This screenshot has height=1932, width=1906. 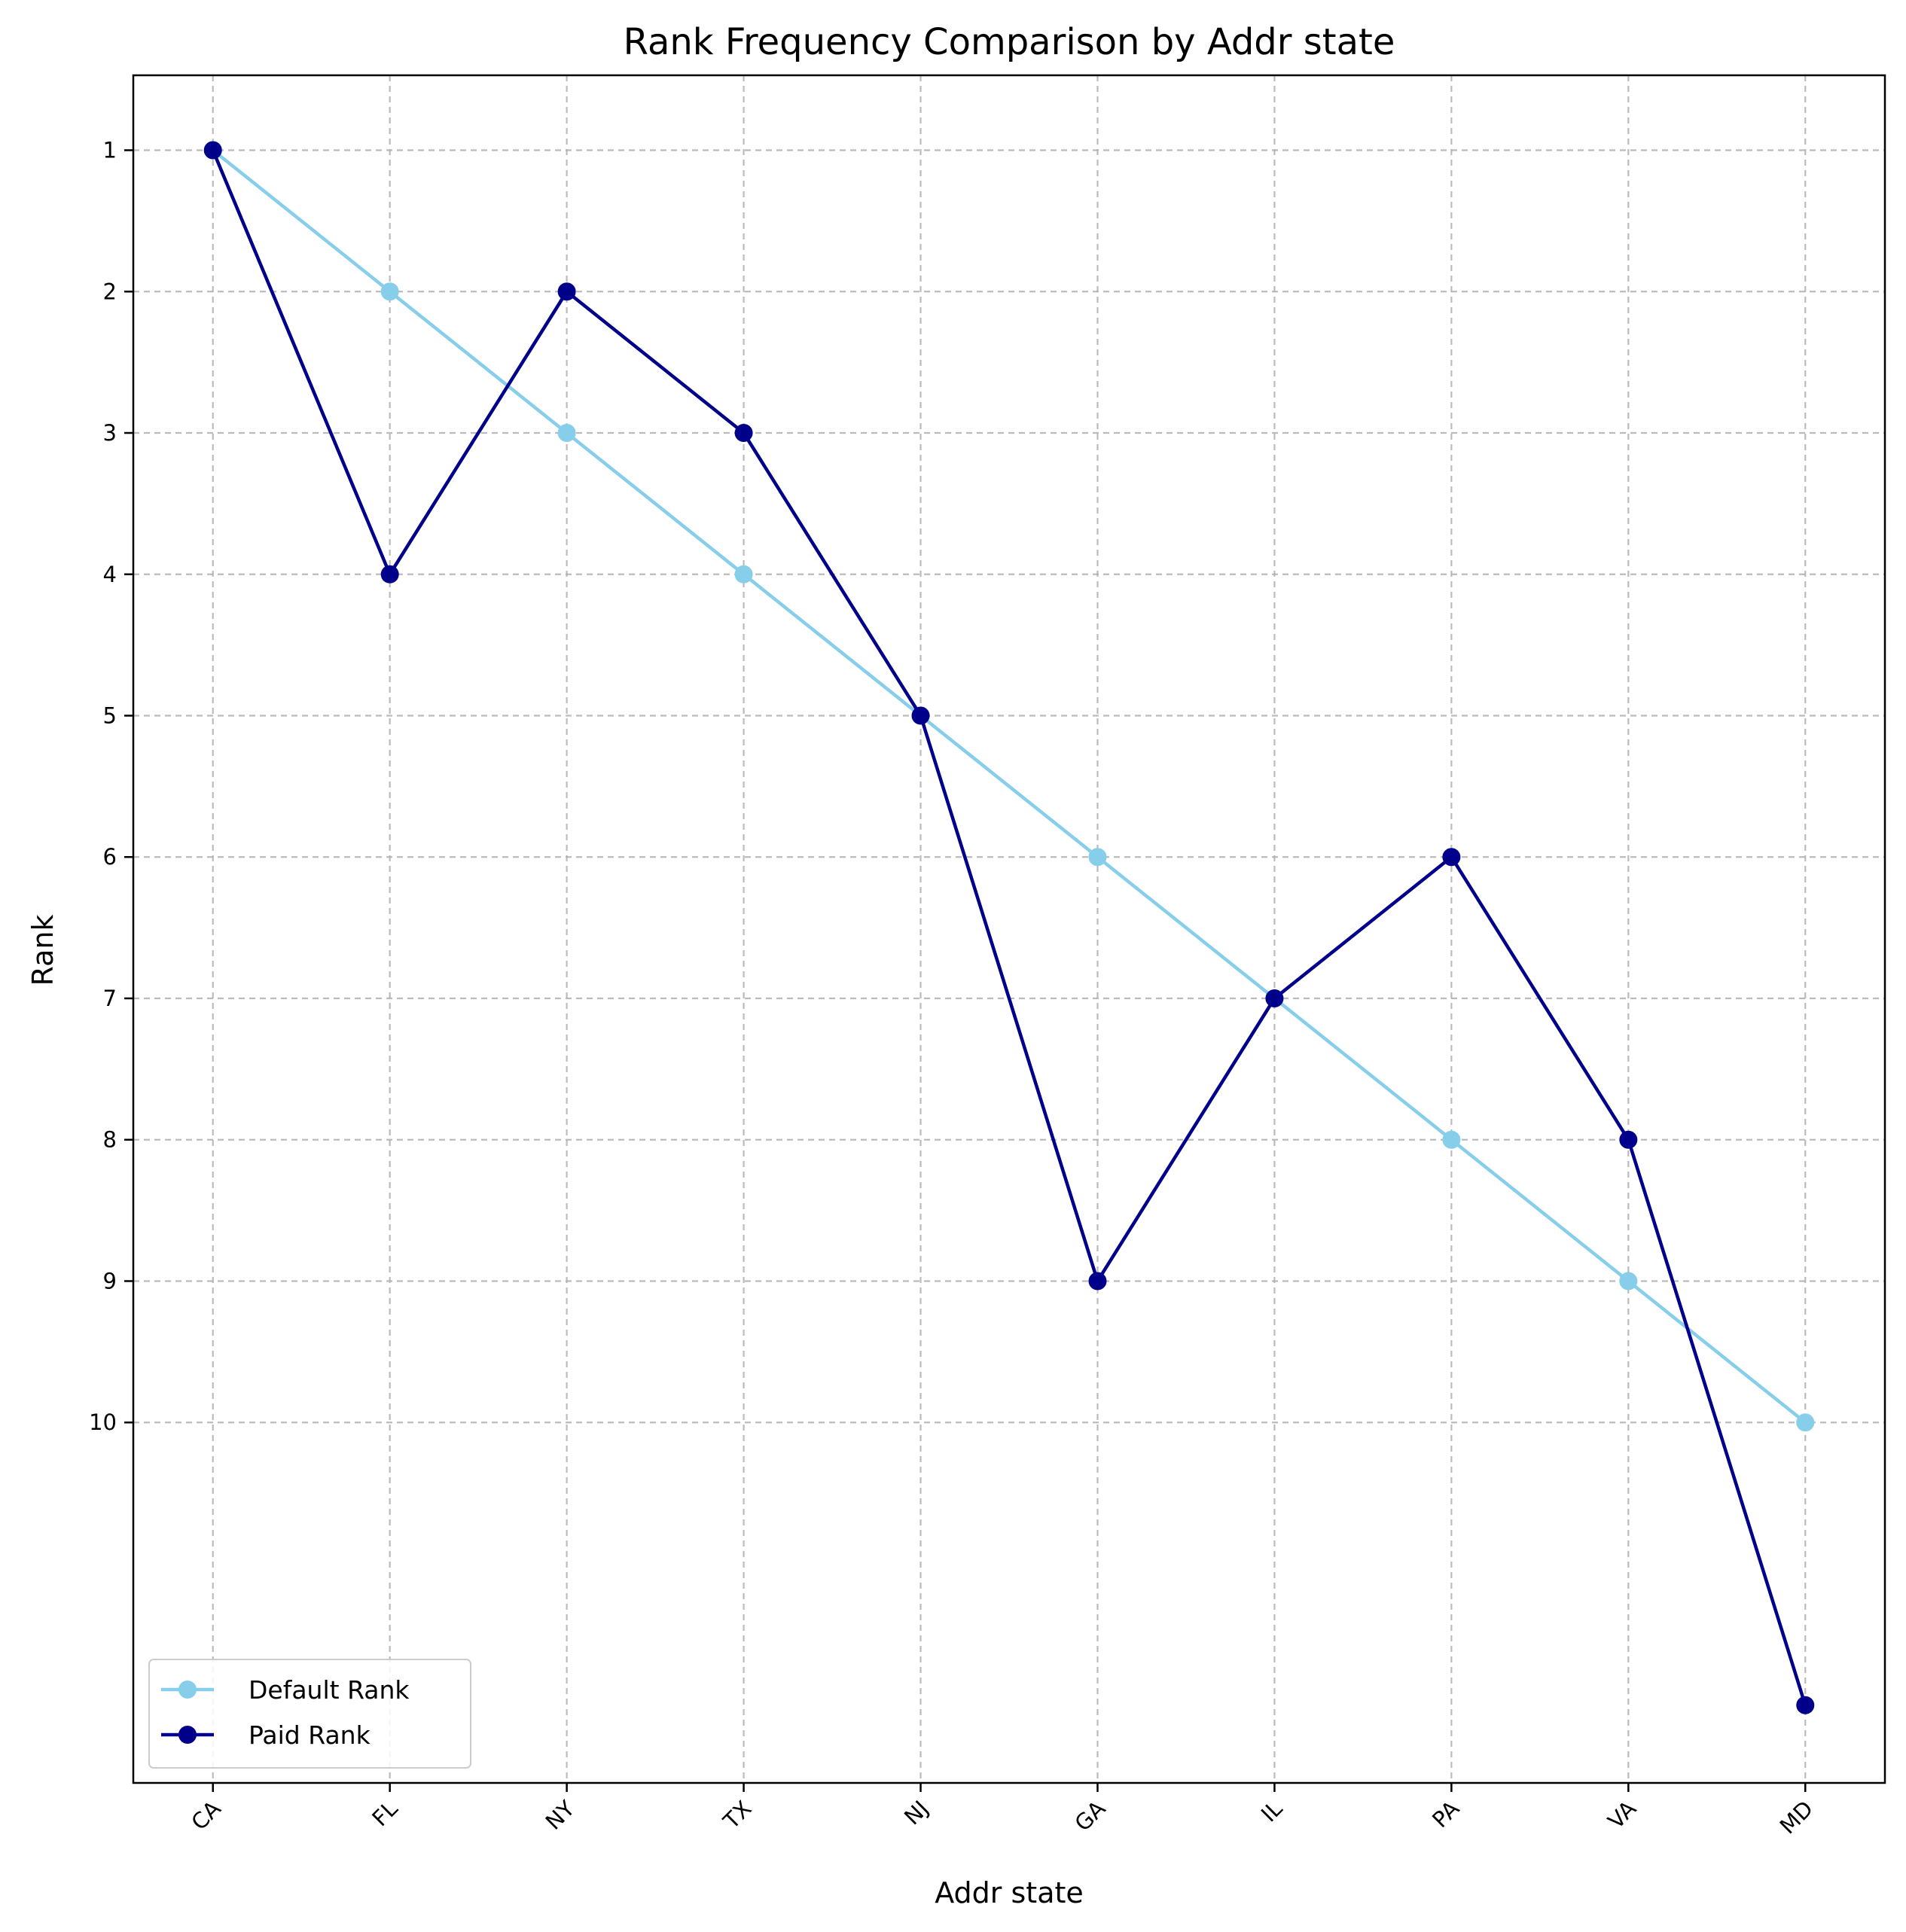 I want to click on legend-swatch-marker-default-rank, so click(x=188, y=1690).